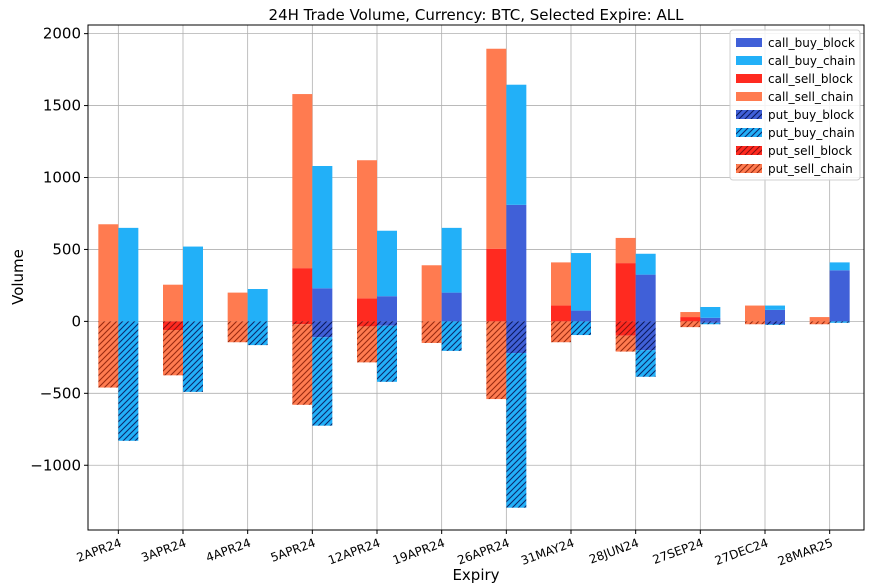  What do you see at coordinates (614, 551) in the screenshot?
I see `x-tick-label: 28JUN24` at bounding box center [614, 551].